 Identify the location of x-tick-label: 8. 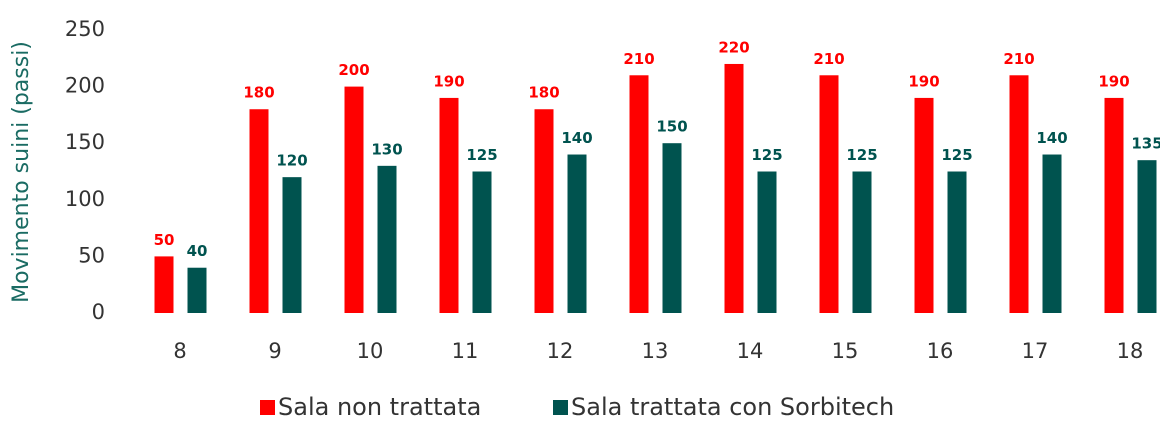
(179, 351).